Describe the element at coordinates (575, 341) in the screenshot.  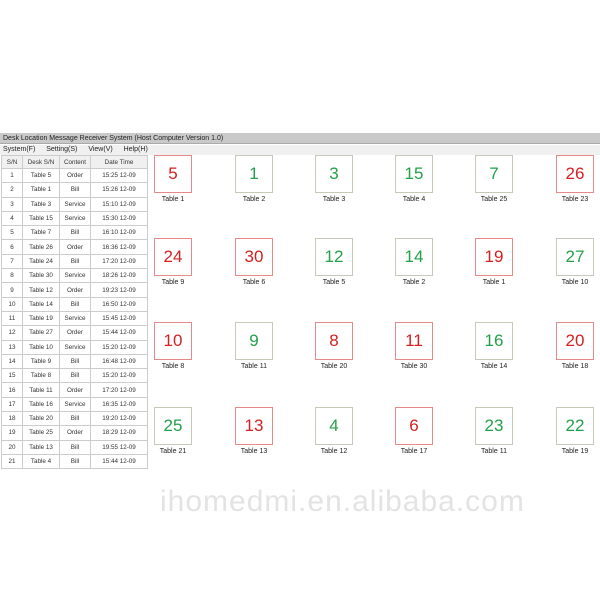
I see `desk-tile: 20` at that location.